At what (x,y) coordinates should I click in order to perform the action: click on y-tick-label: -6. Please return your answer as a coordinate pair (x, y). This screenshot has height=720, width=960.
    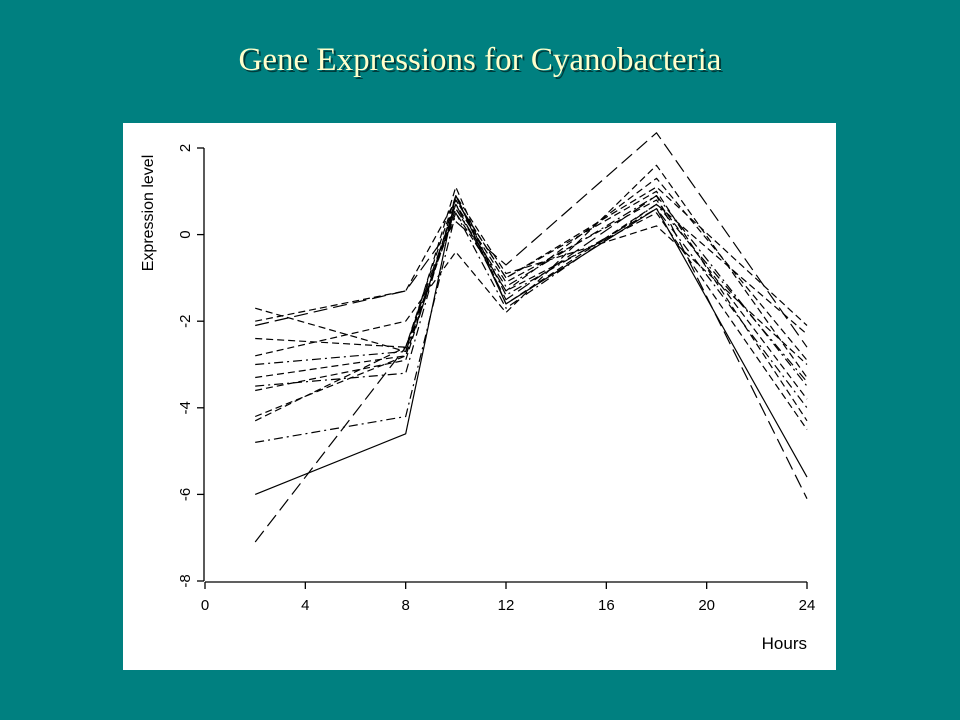
    Looking at the image, I should click on (185, 494).